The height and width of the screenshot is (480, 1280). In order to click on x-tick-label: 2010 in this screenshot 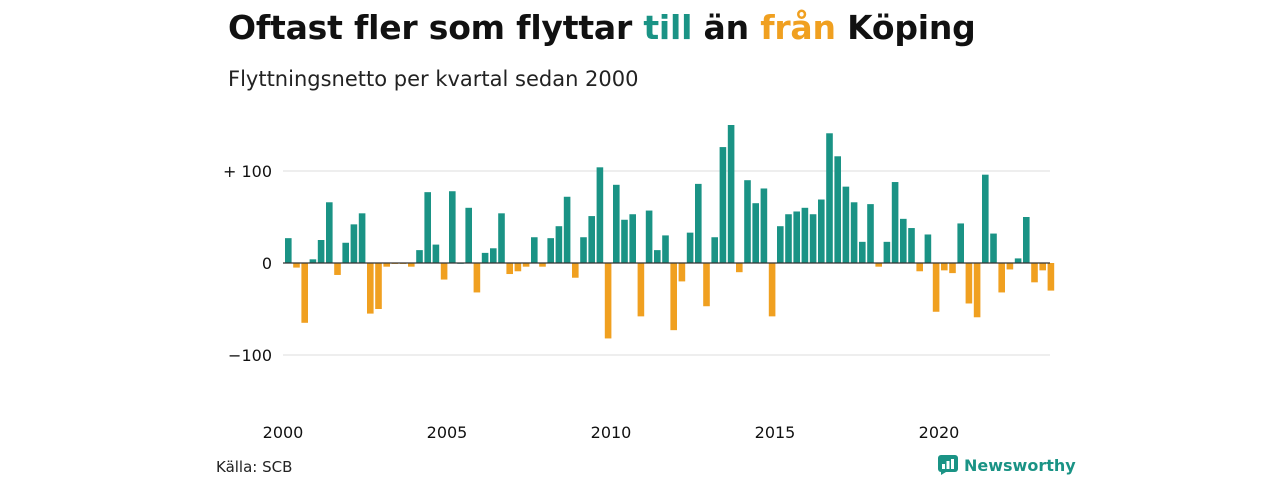, I will do `click(611, 432)`.